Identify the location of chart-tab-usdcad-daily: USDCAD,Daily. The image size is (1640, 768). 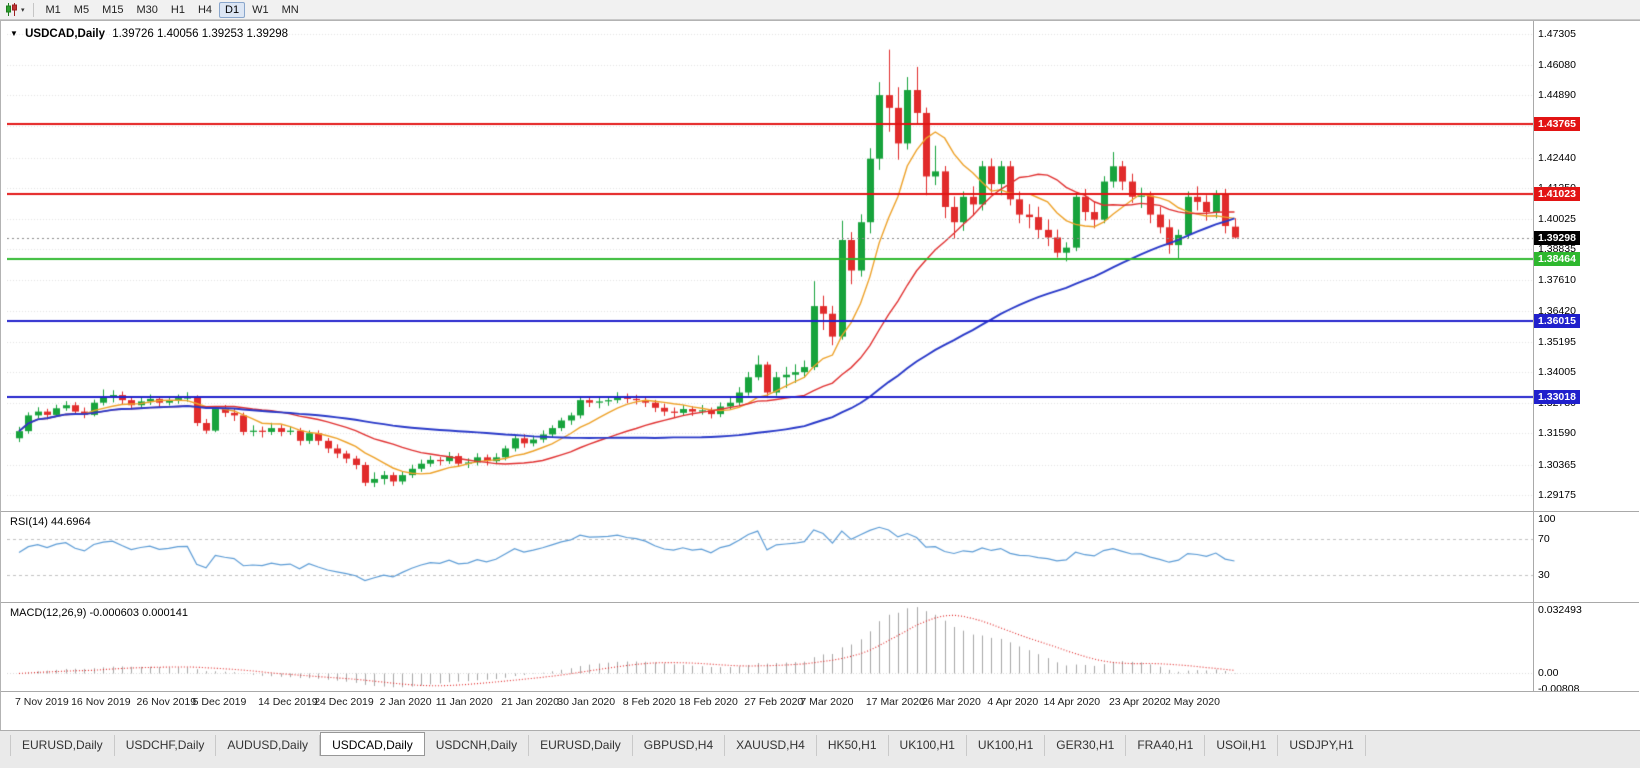
(372, 744).